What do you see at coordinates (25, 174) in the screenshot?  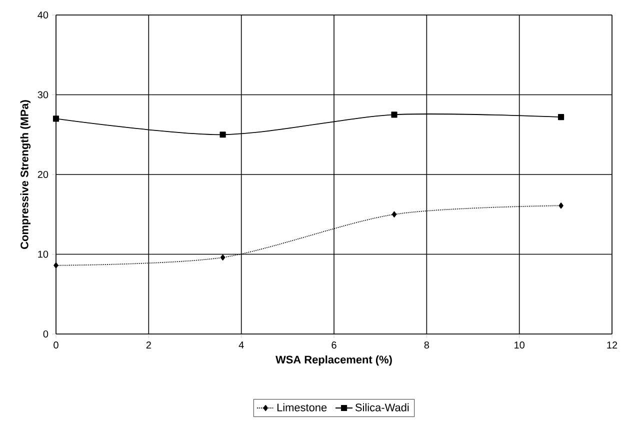 I see `y-axis-title: Compressive Strength (MPa)` at bounding box center [25, 174].